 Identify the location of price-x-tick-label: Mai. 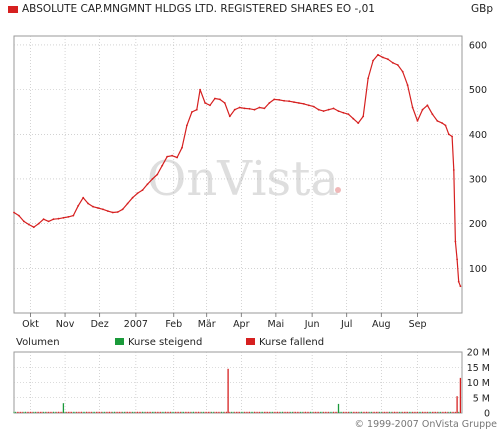
(276, 324).